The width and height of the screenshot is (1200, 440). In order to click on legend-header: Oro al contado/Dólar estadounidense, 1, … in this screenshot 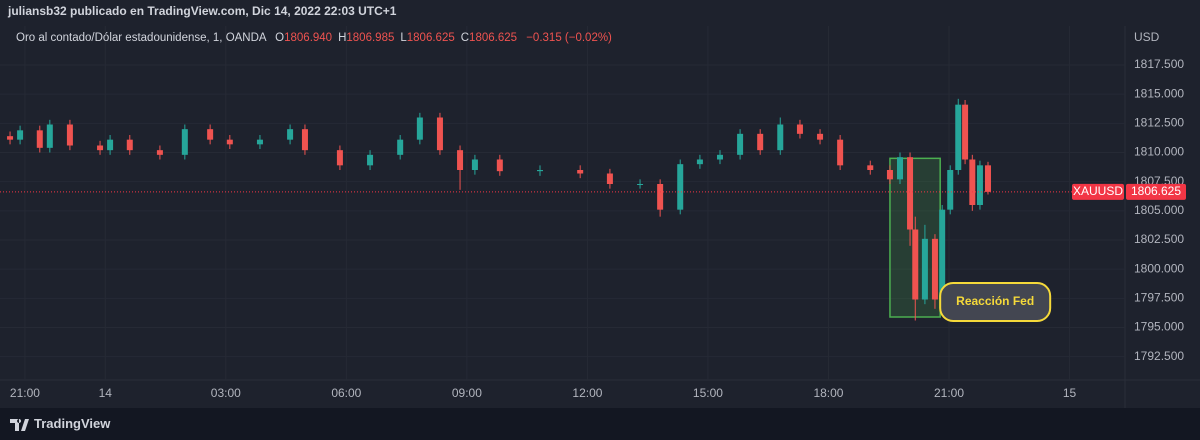, I will do `click(314, 38)`.